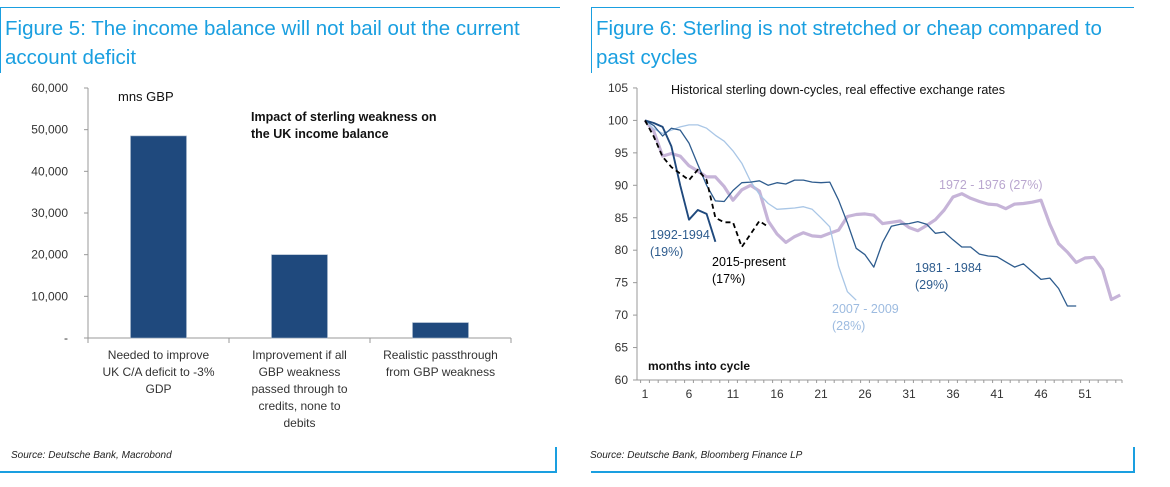  I want to click on y-tick-label: 40,000, so click(49, 171).